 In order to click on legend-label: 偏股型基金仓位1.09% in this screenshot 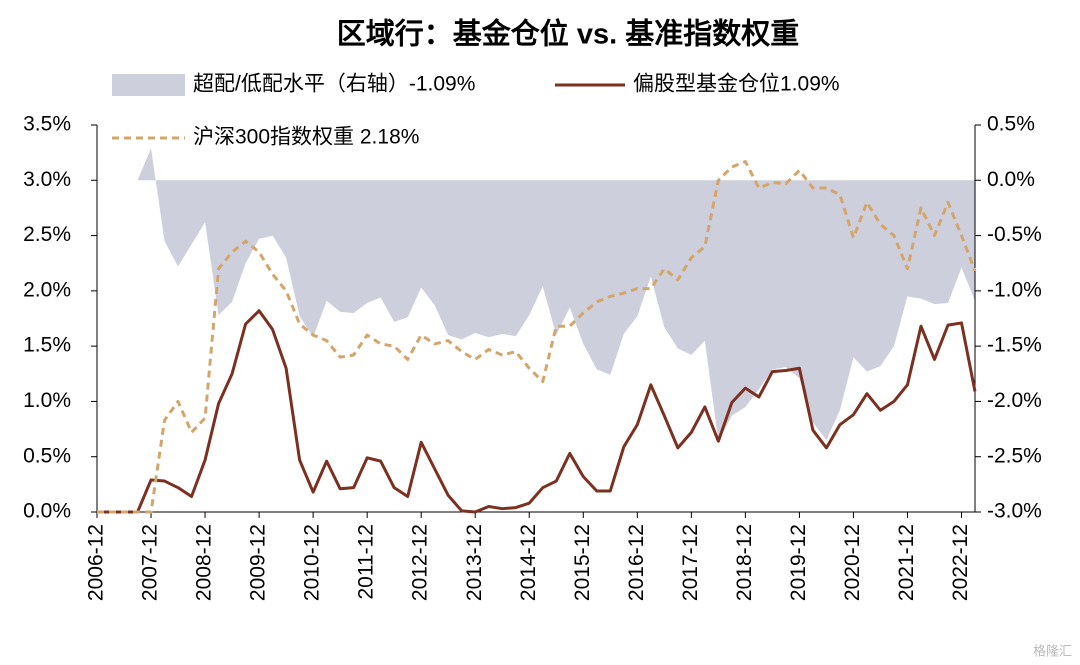, I will do `click(736, 84)`.